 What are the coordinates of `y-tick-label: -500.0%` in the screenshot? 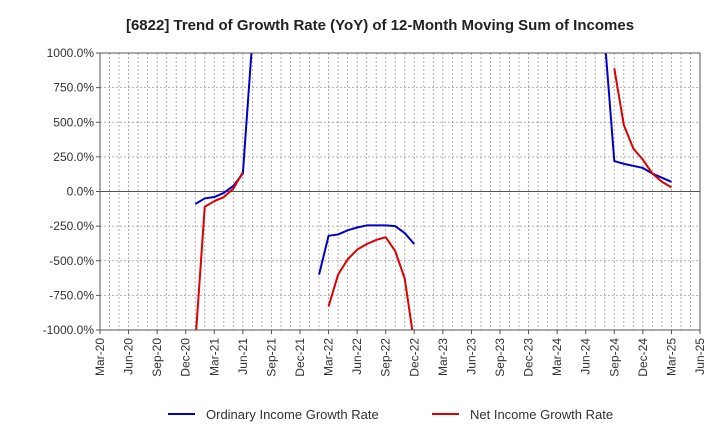 It's located at (71, 261).